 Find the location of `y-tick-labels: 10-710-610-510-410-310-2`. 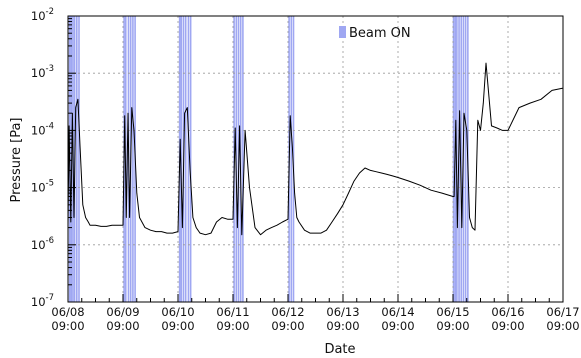

y-tick-labels: 10-710-610-510-410-310-2 is located at coordinates (42, 158).